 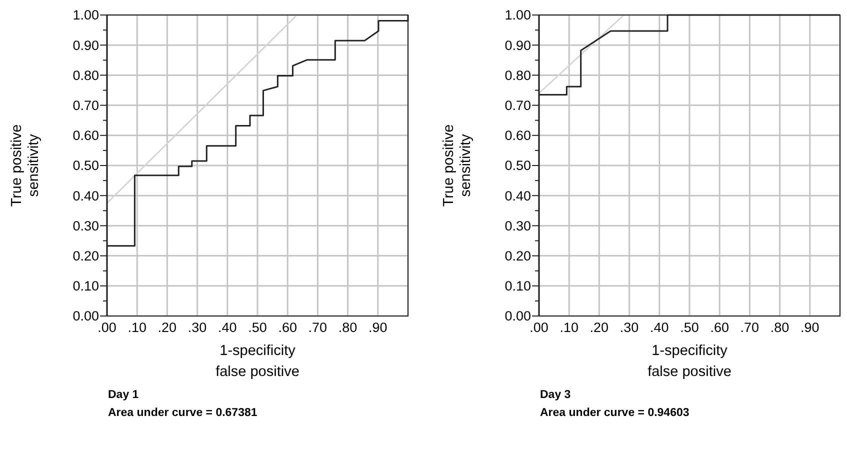 I want to click on text: Area under curve = 0.67381, so click(x=183, y=413).